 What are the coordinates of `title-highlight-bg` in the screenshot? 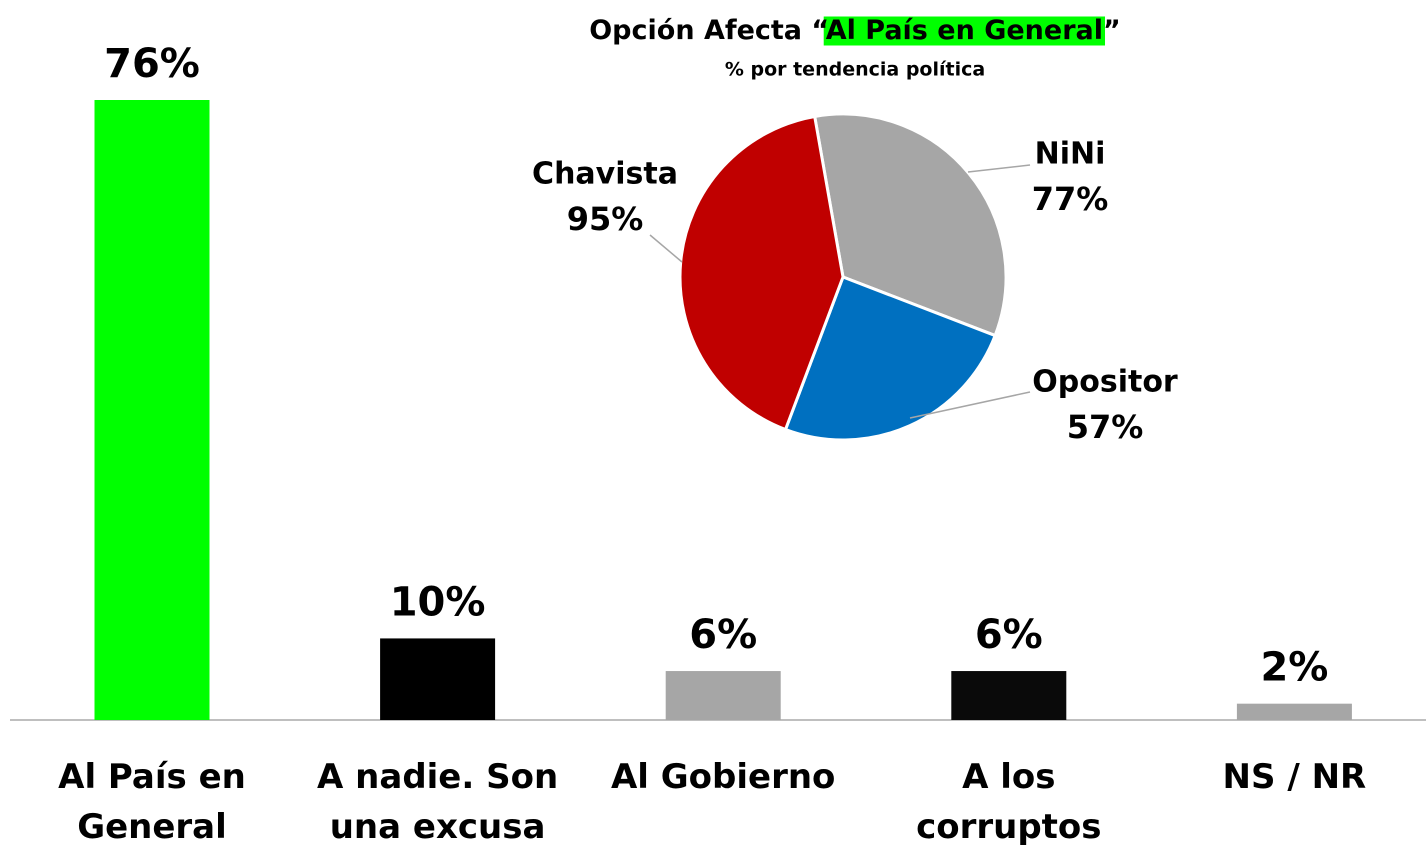 It's located at (964, 31).